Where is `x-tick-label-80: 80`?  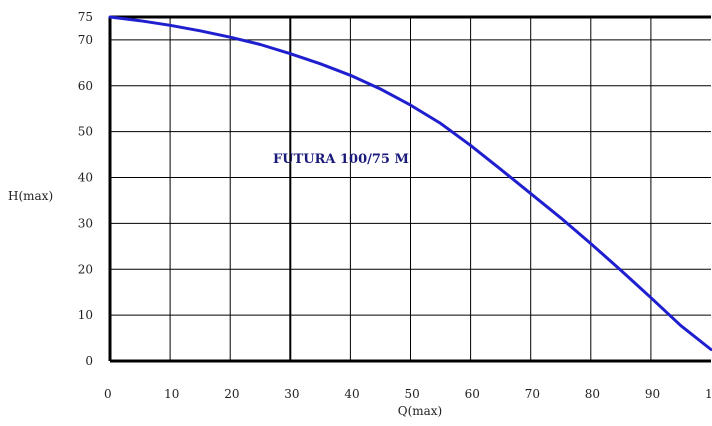 x-tick-label-80: 80 is located at coordinates (592, 394).